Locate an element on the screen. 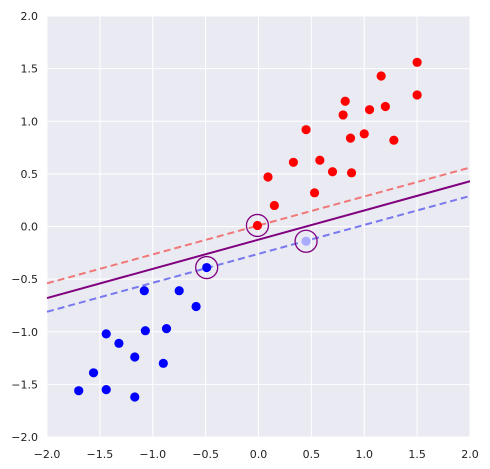  y-tick-label: 1.0 is located at coordinates (30, 121).